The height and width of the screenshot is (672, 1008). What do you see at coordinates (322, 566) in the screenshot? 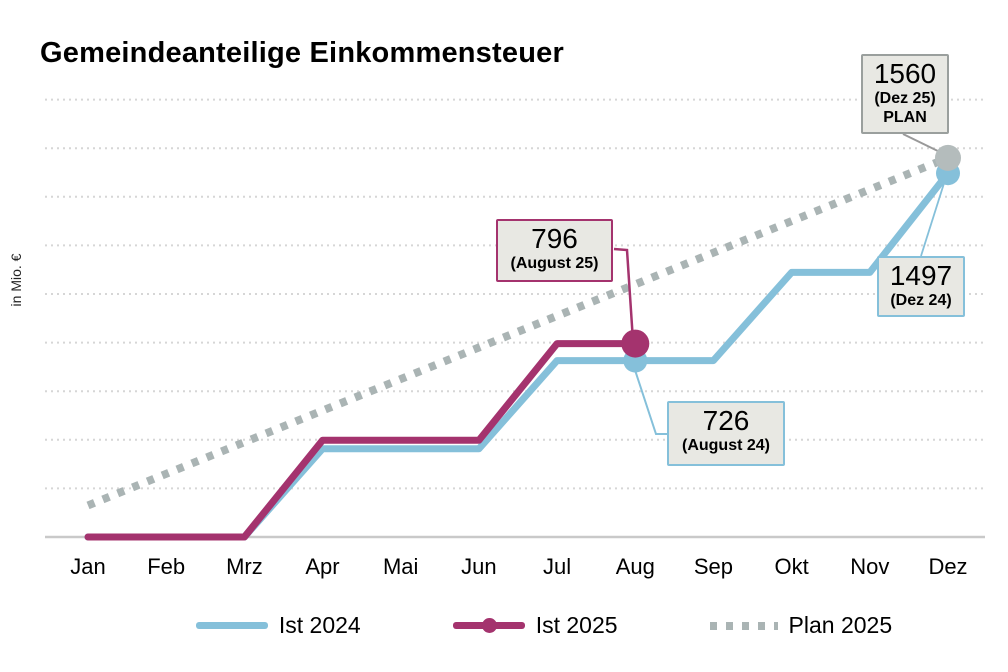
I see `x-axis-label: Apr` at bounding box center [322, 566].